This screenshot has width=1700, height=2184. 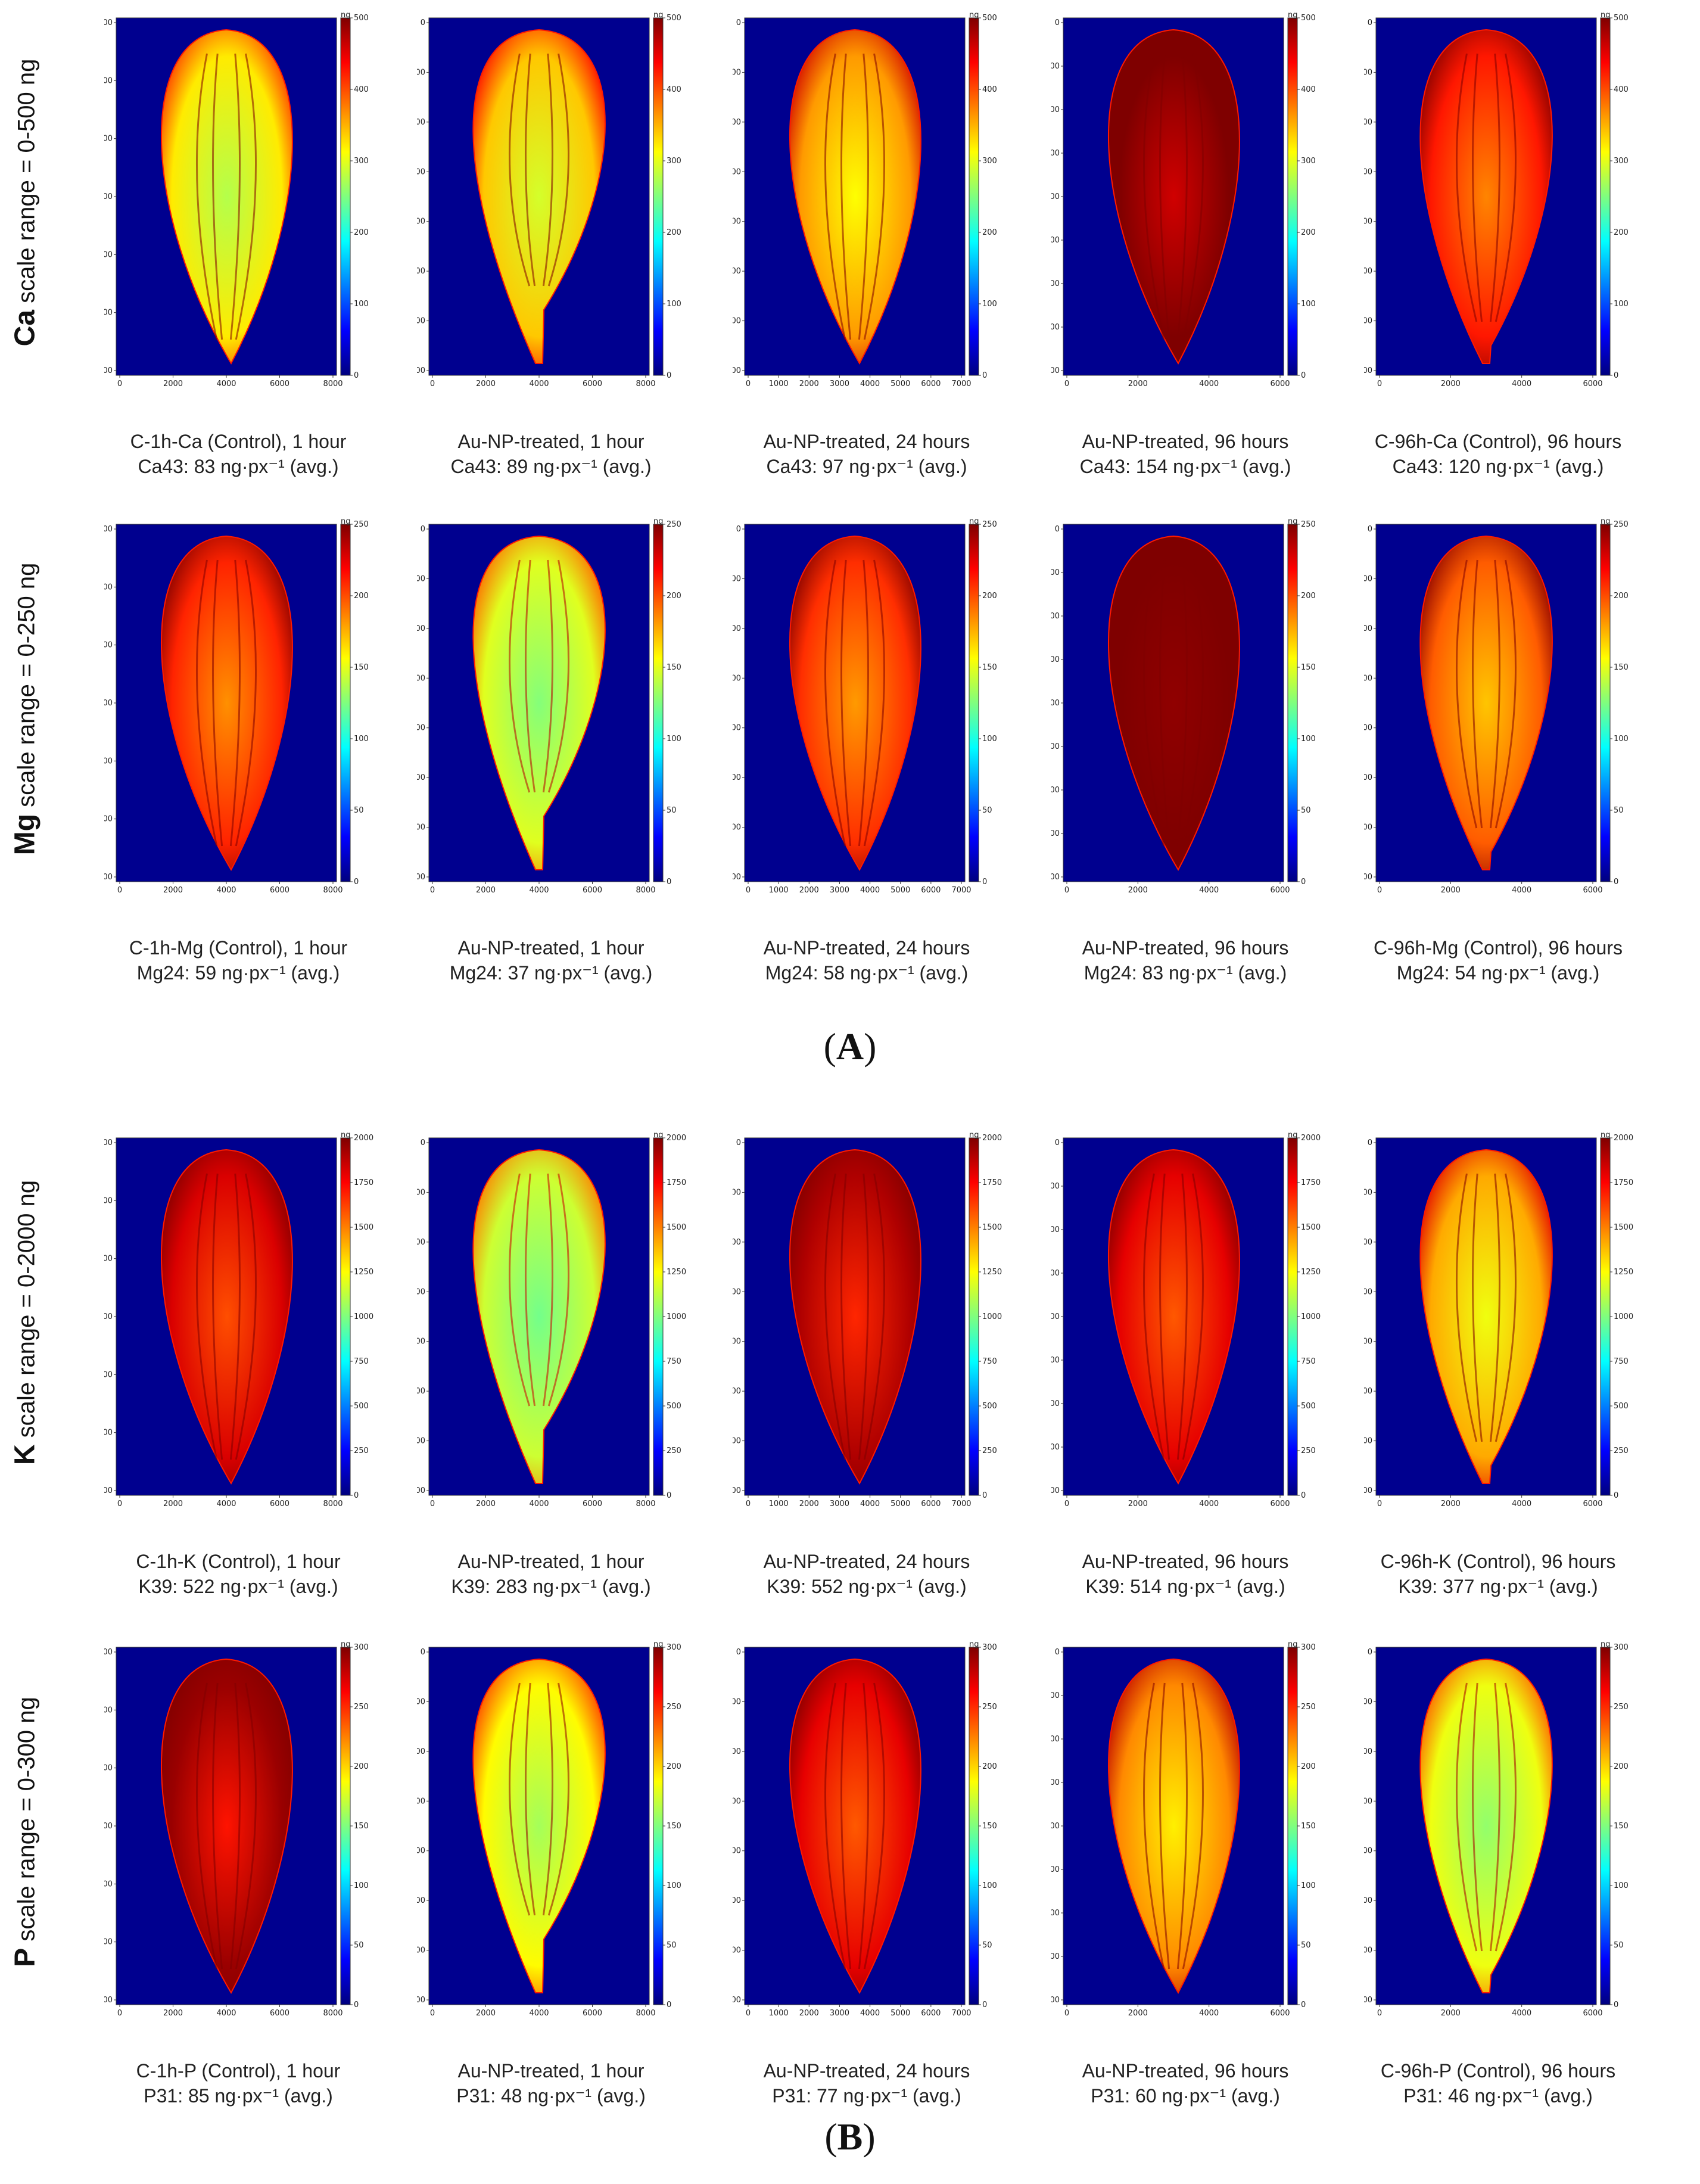 What do you see at coordinates (961, 2013) in the screenshot?
I see `x-tick-label: 7000` at bounding box center [961, 2013].